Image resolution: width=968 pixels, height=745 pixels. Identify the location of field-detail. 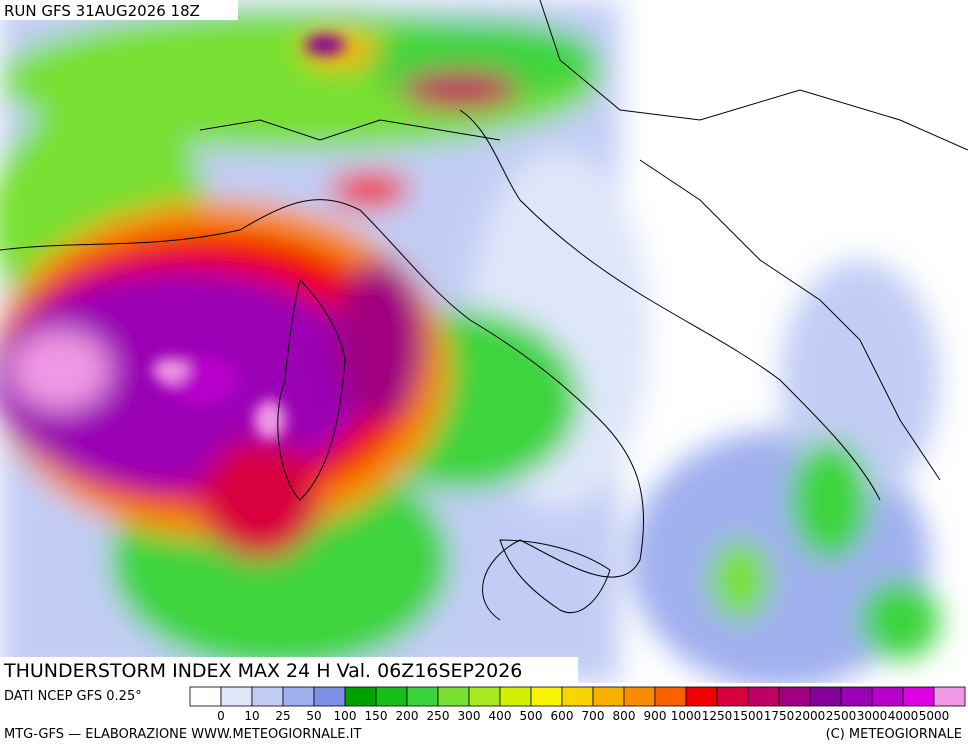
(248, 237).